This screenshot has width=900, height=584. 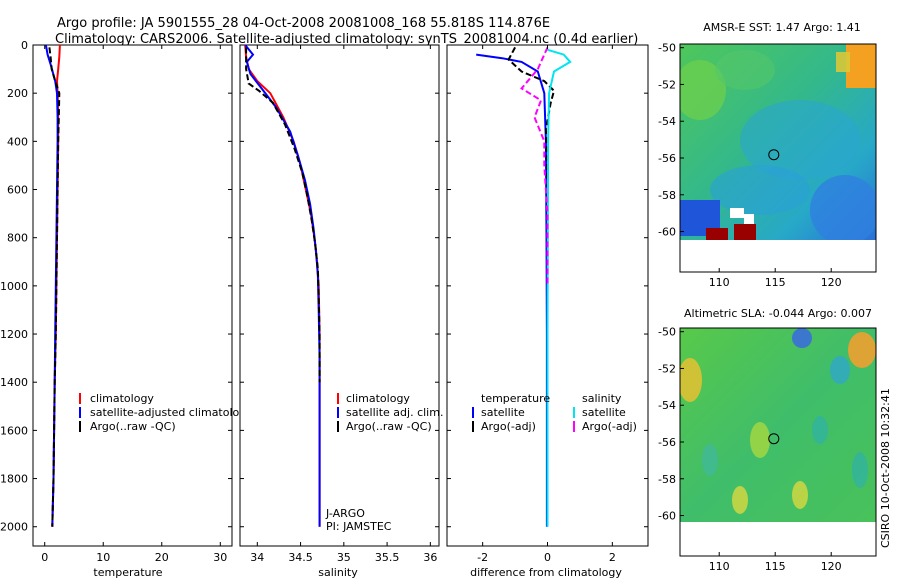 What do you see at coordinates (843, 62) in the screenshot?
I see `sst-hot-corner-edge` at bounding box center [843, 62].